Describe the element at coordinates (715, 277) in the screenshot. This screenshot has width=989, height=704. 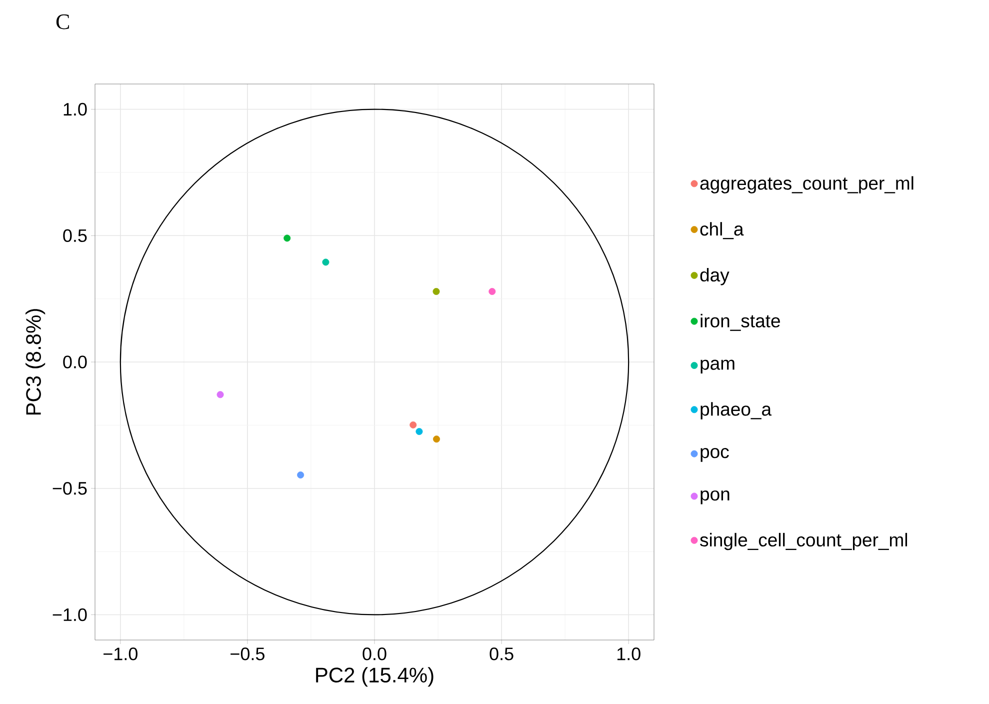
I see `legend-label: day` at that location.